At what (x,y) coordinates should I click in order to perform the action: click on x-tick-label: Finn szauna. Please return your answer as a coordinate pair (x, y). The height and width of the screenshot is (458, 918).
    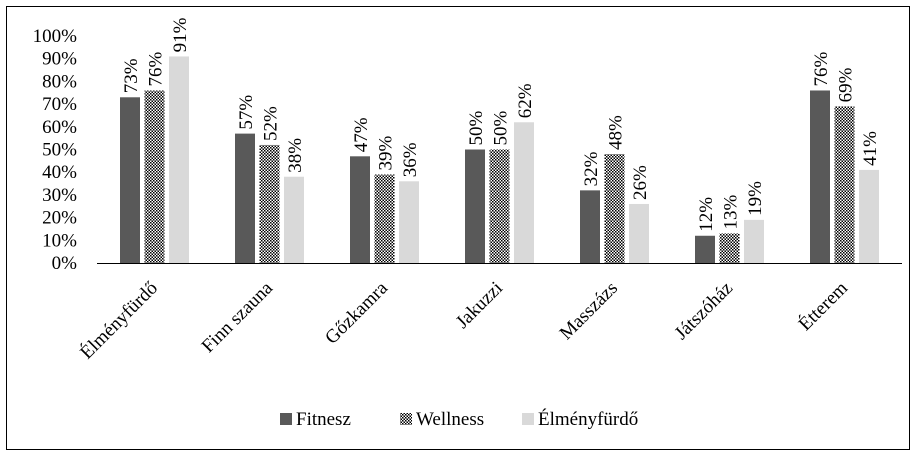
    Looking at the image, I should click on (238, 317).